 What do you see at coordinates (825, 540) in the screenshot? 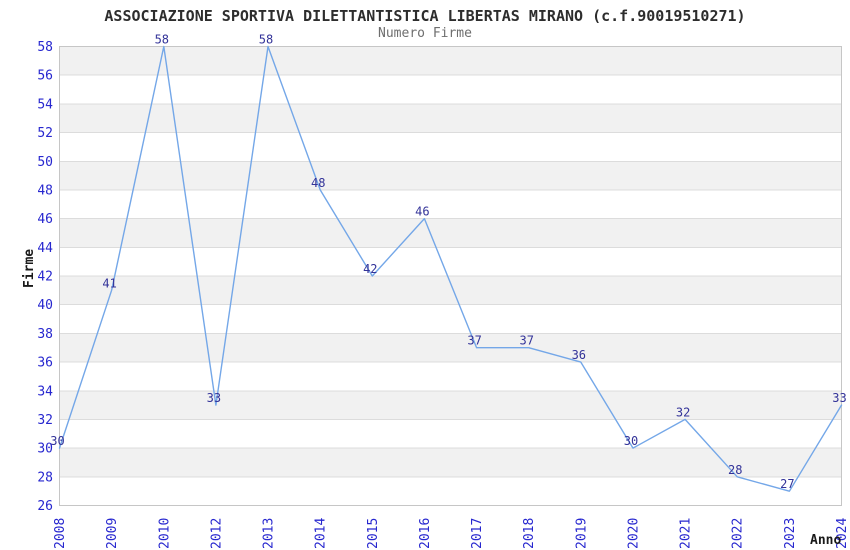
I see `x-axis-title: Anno` at bounding box center [825, 540].